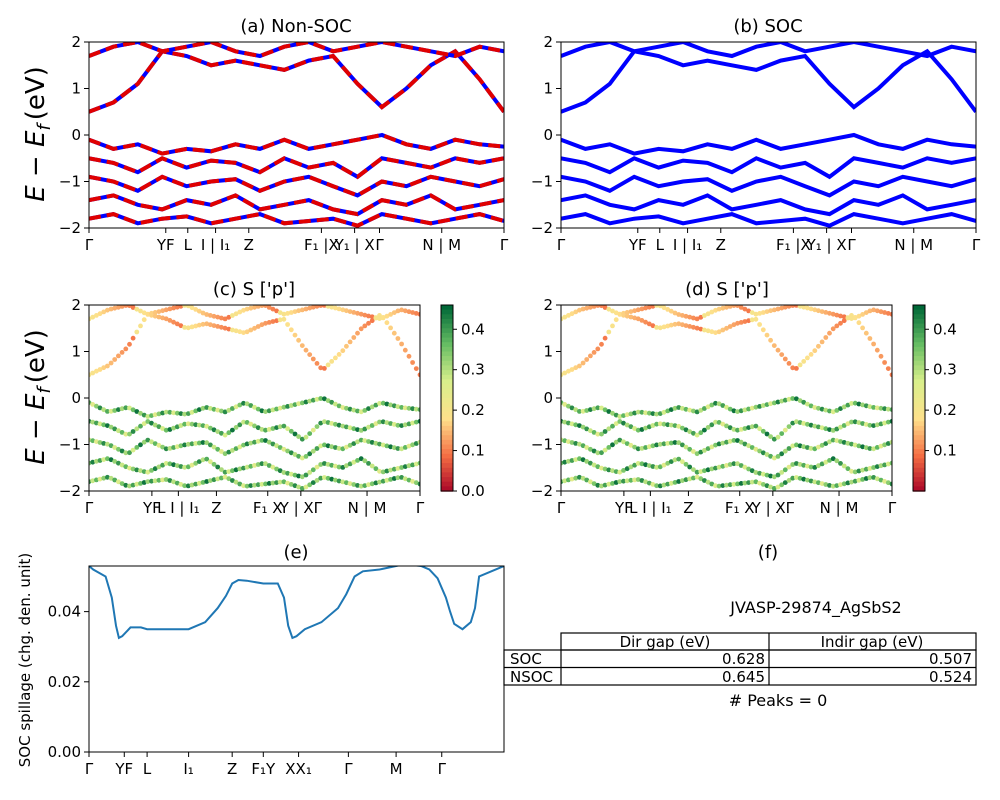 The image size is (1000, 800). What do you see at coordinates (348, 769) in the screenshot?
I see `xtick-label: Γ` at bounding box center [348, 769].